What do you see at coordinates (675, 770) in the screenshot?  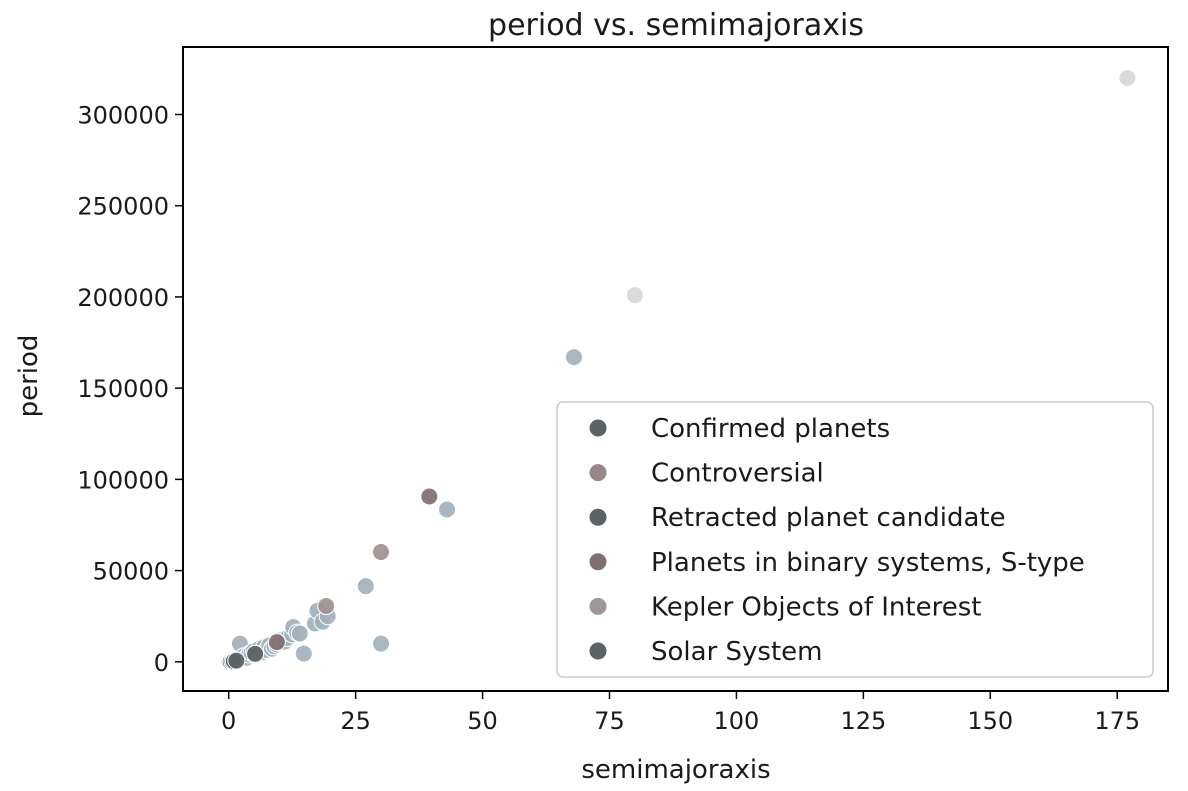 I see `x-axis-label: semimajoraxis` at bounding box center [675, 770].